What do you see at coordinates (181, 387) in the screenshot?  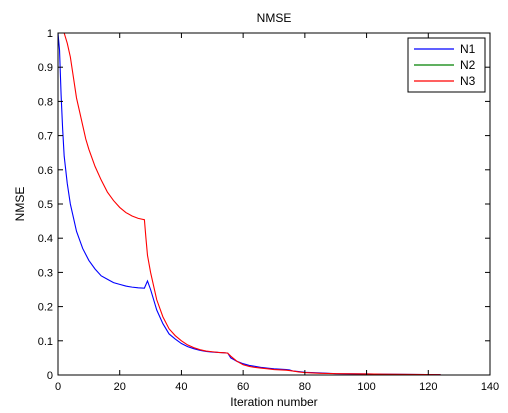 I see `x-tick-label: 40` at bounding box center [181, 387].